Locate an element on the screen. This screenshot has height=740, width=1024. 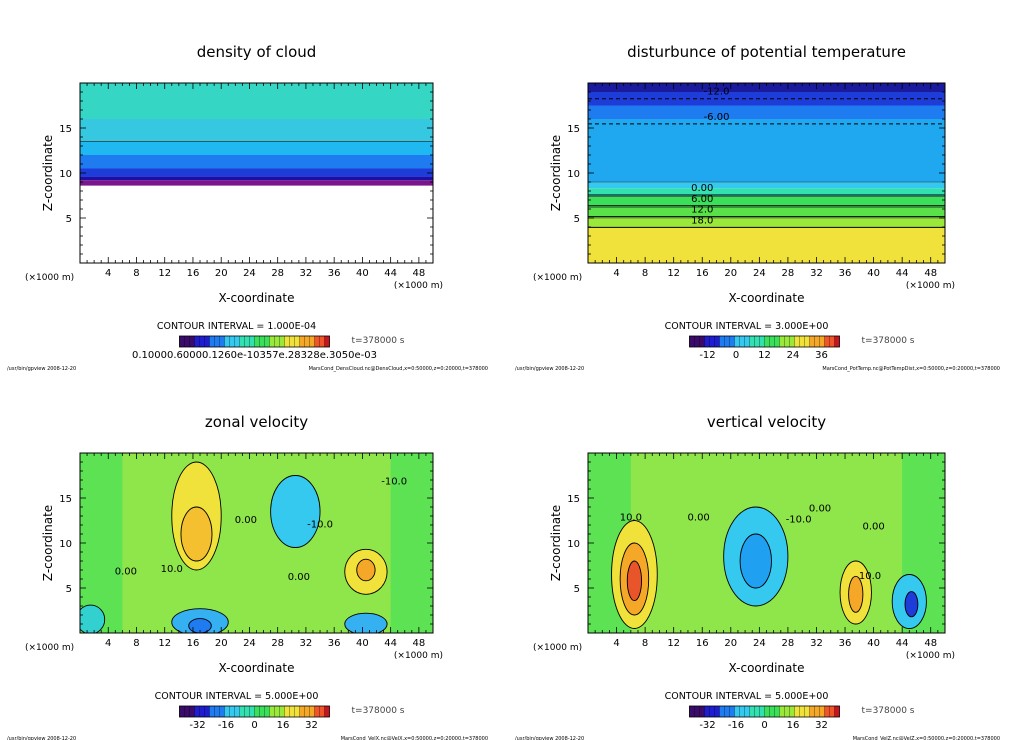
chart-title: zonal velocity is located at coordinates (256, 422).